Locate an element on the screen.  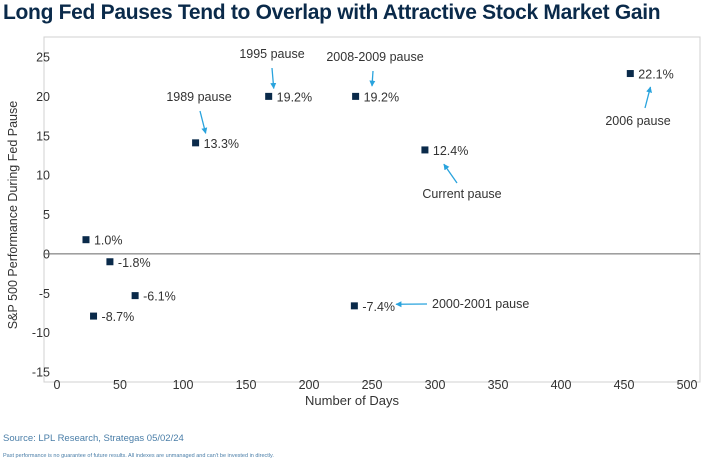
x-tick-label: 500 is located at coordinates (687, 385).